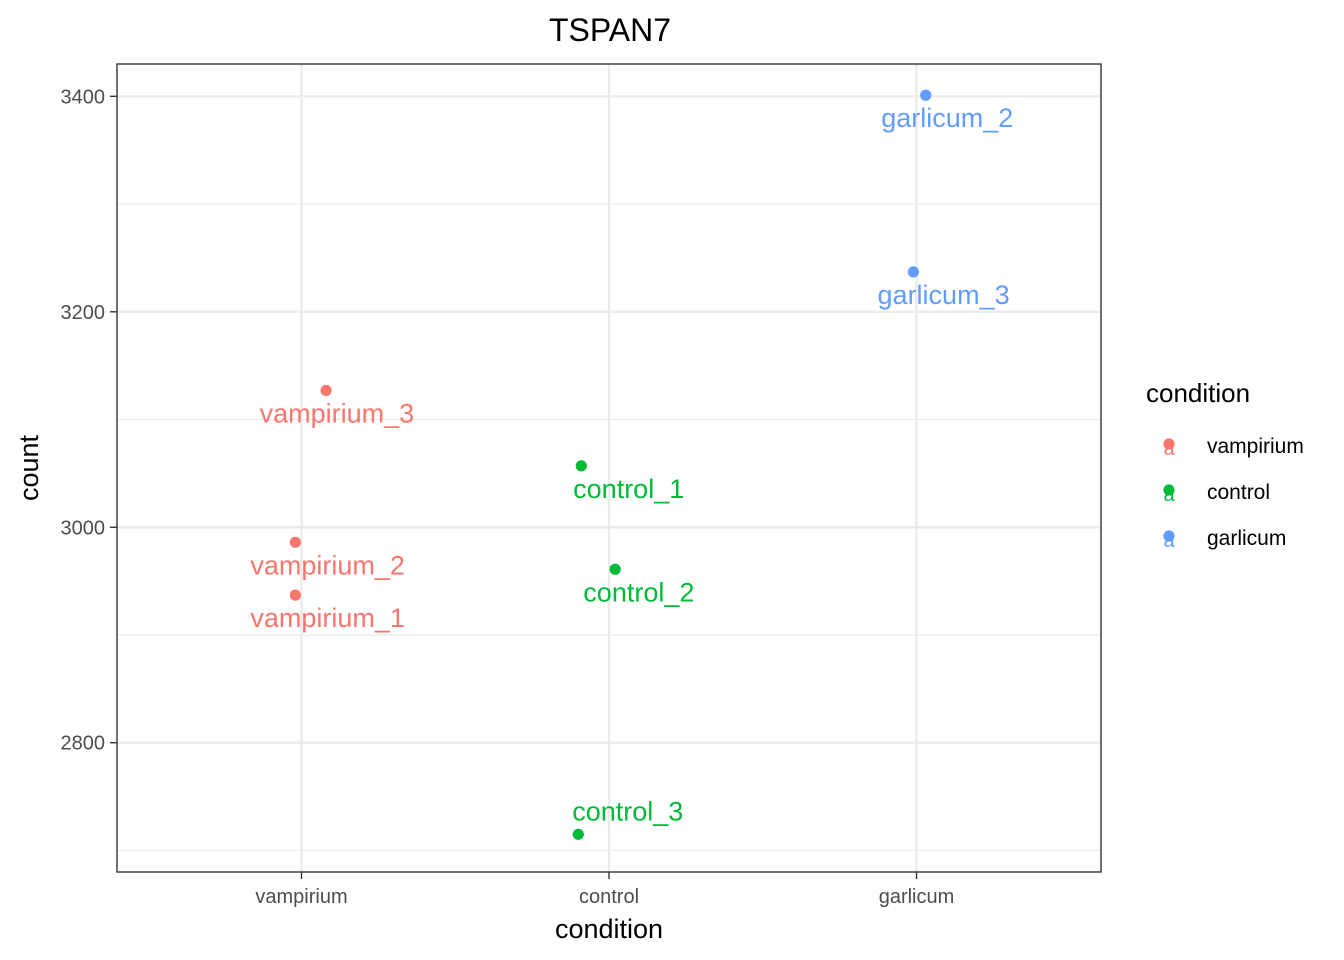 This screenshot has height=960, width=1344. Describe the element at coordinates (301, 897) in the screenshot. I see `x-tick-label: vampirium` at that location.